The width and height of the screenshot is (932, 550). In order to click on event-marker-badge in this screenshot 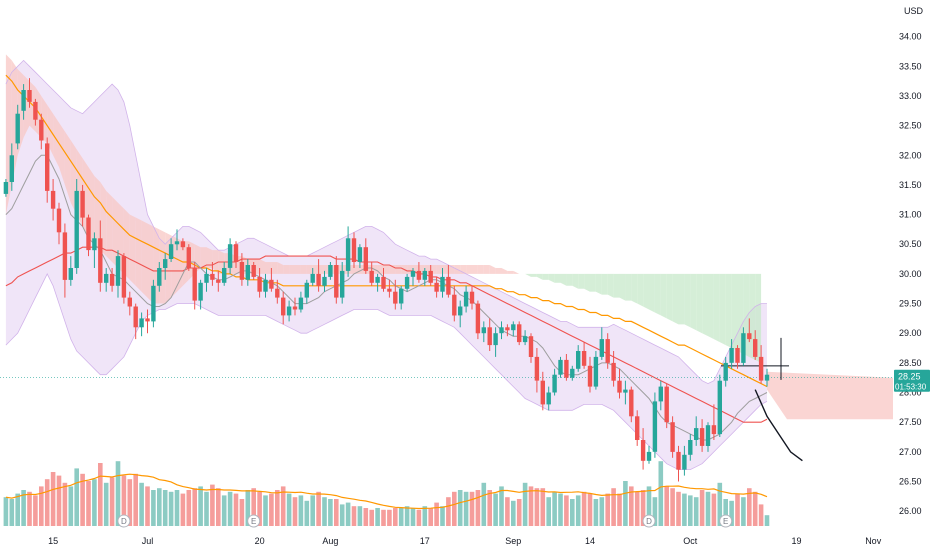, I will do `click(254, 521)`.